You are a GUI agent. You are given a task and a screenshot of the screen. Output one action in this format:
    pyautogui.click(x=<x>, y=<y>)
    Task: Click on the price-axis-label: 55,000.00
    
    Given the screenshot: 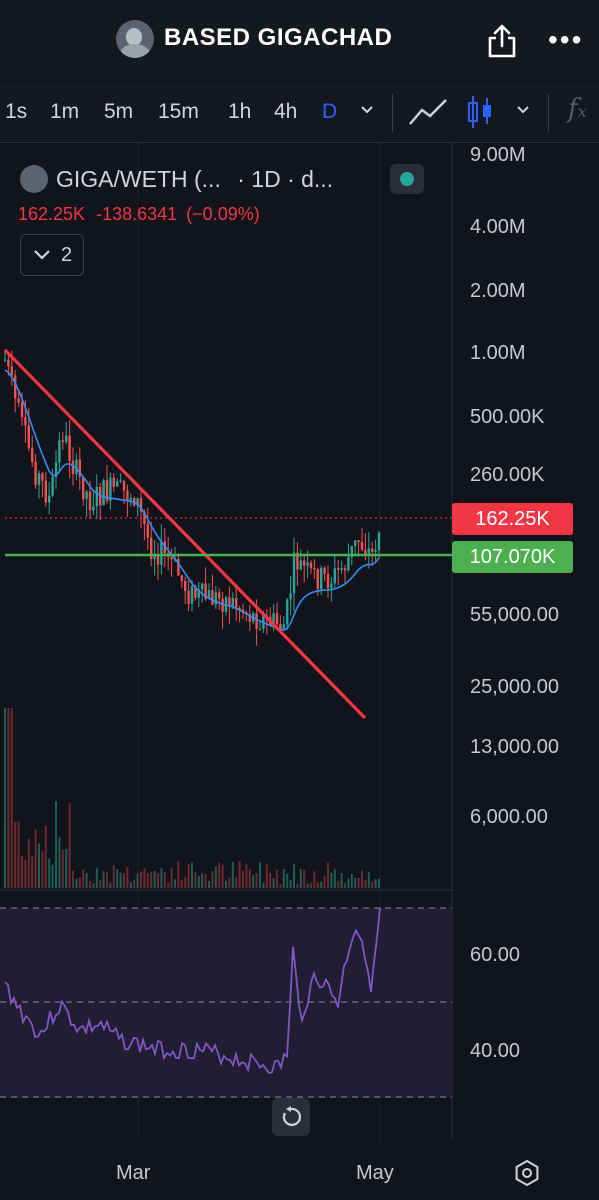 What is the action you would take?
    pyautogui.click(x=514, y=615)
    